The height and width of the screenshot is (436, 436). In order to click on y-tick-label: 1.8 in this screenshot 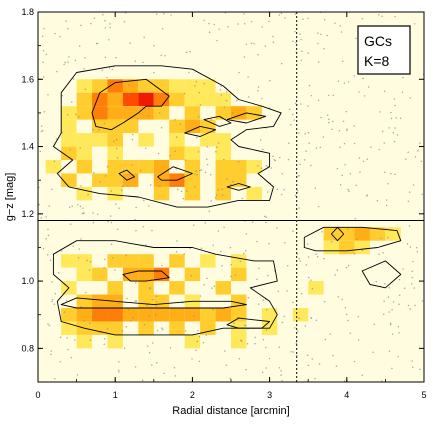, I will do `click(27, 12)`.